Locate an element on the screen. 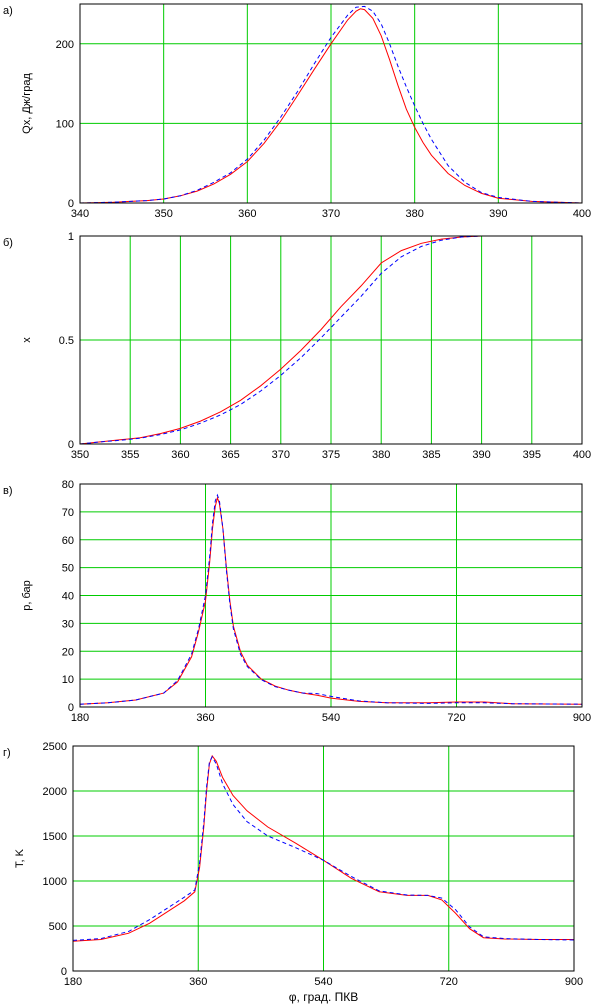 The height and width of the screenshot is (1006, 597). y-tick-label: 2000 is located at coordinates (55, 792).